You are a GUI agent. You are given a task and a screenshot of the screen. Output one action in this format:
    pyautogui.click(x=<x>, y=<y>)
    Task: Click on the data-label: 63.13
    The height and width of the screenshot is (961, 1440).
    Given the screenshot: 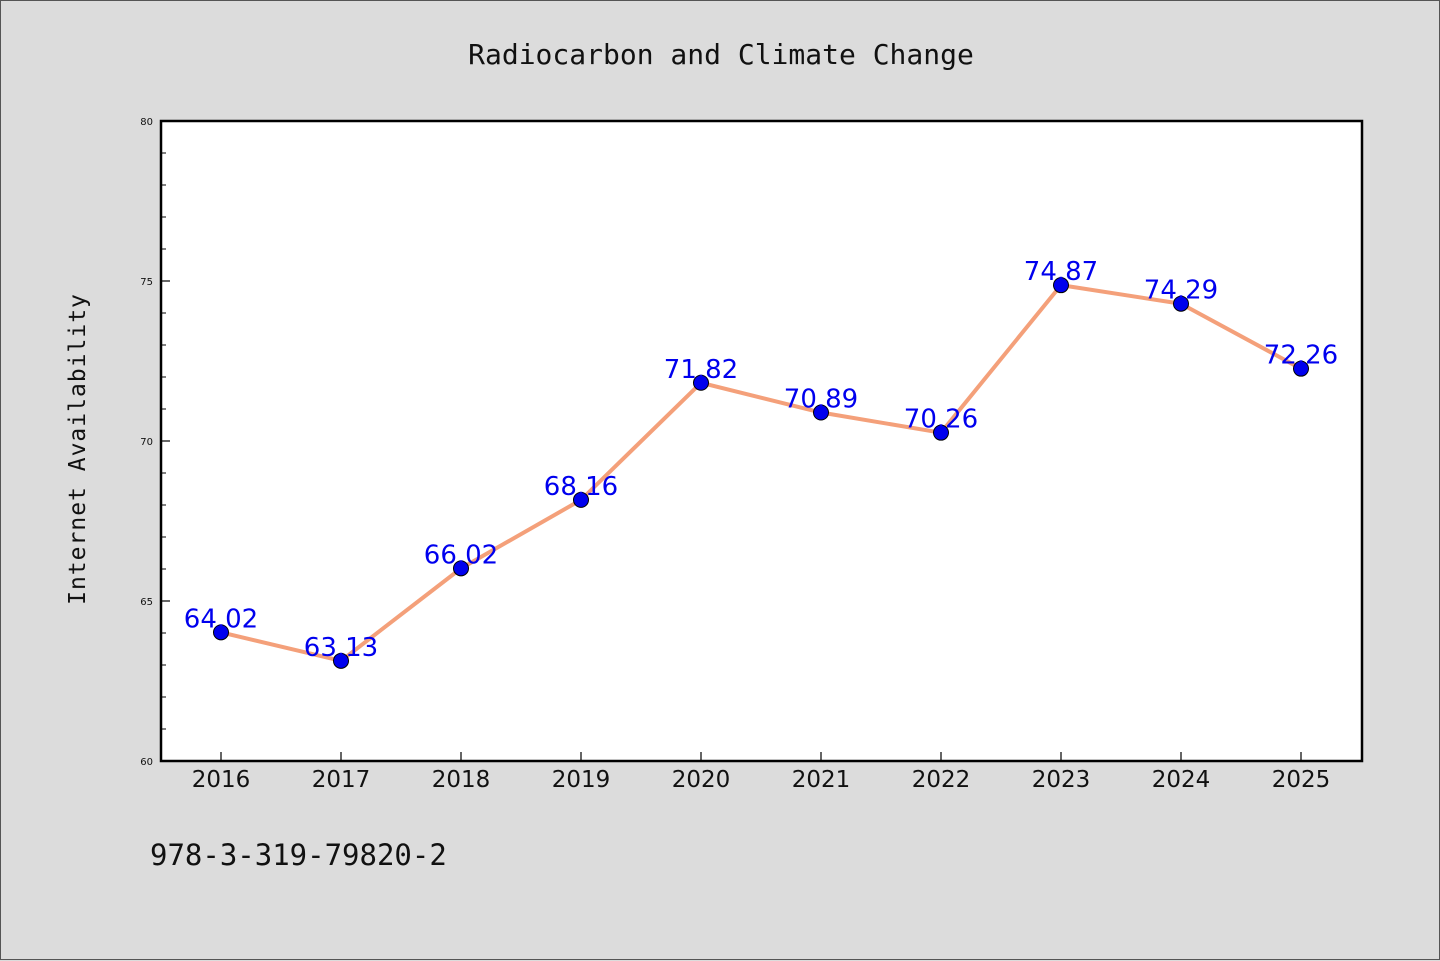 What is the action you would take?
    pyautogui.click(x=341, y=648)
    